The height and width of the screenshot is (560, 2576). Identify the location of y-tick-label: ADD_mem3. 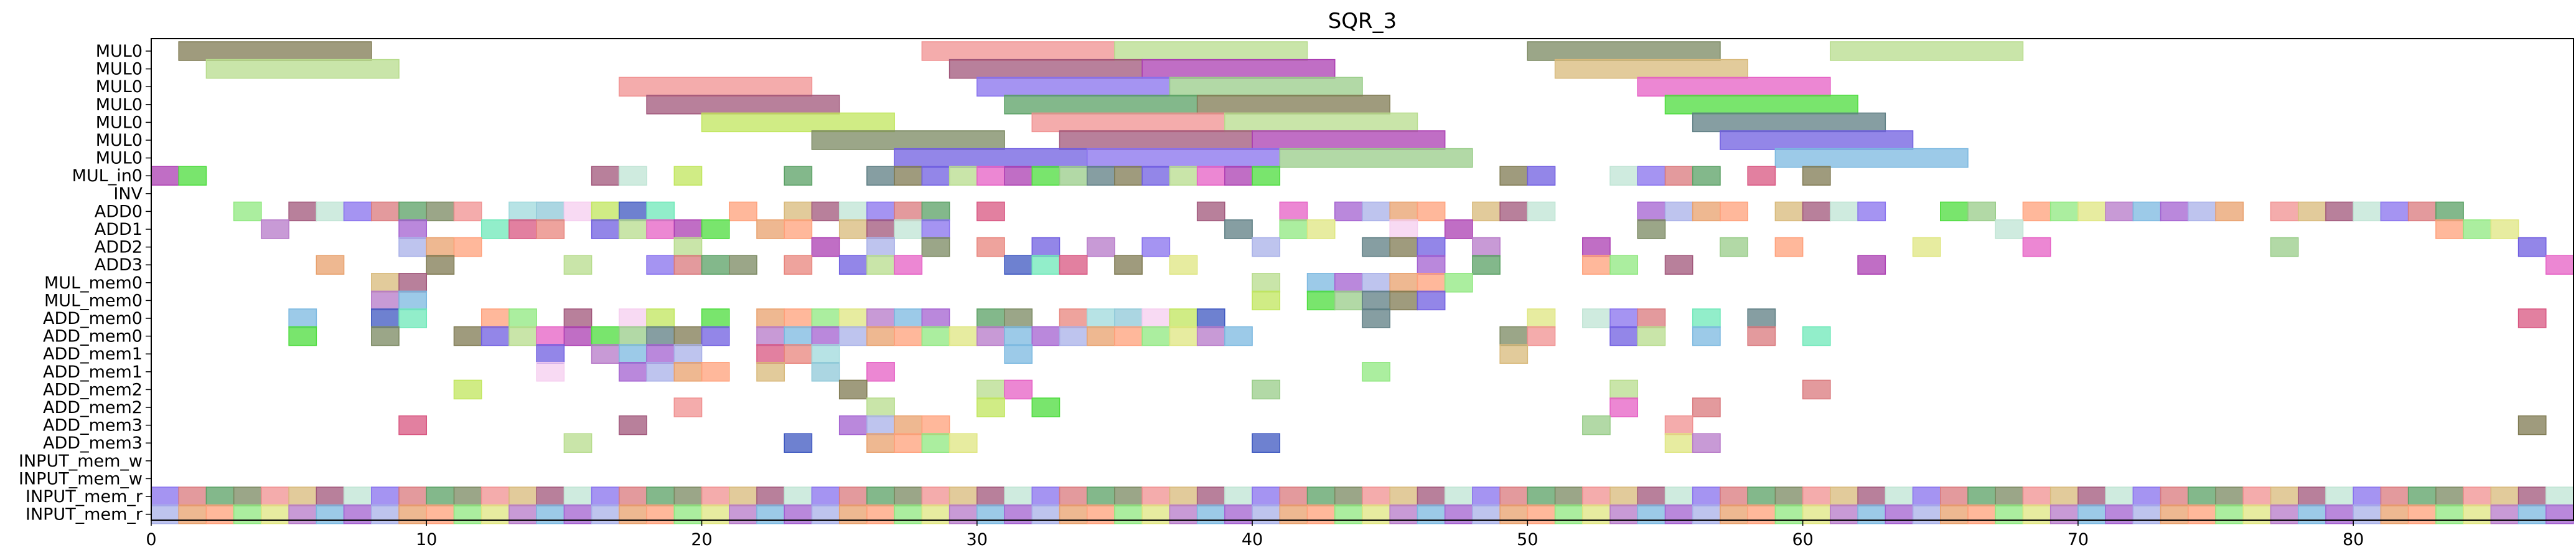
(93, 425).